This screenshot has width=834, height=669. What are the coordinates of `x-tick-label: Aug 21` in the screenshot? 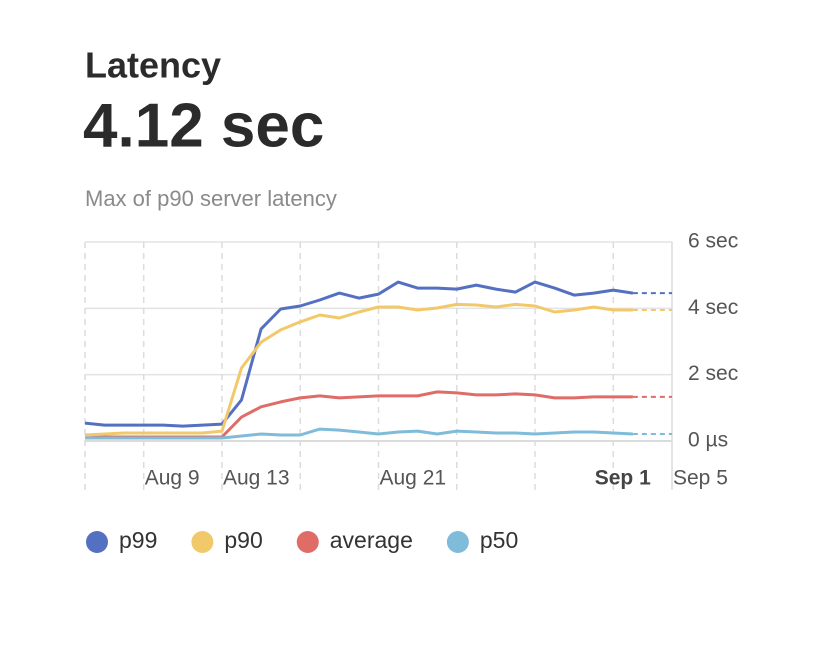 It's located at (413, 478).